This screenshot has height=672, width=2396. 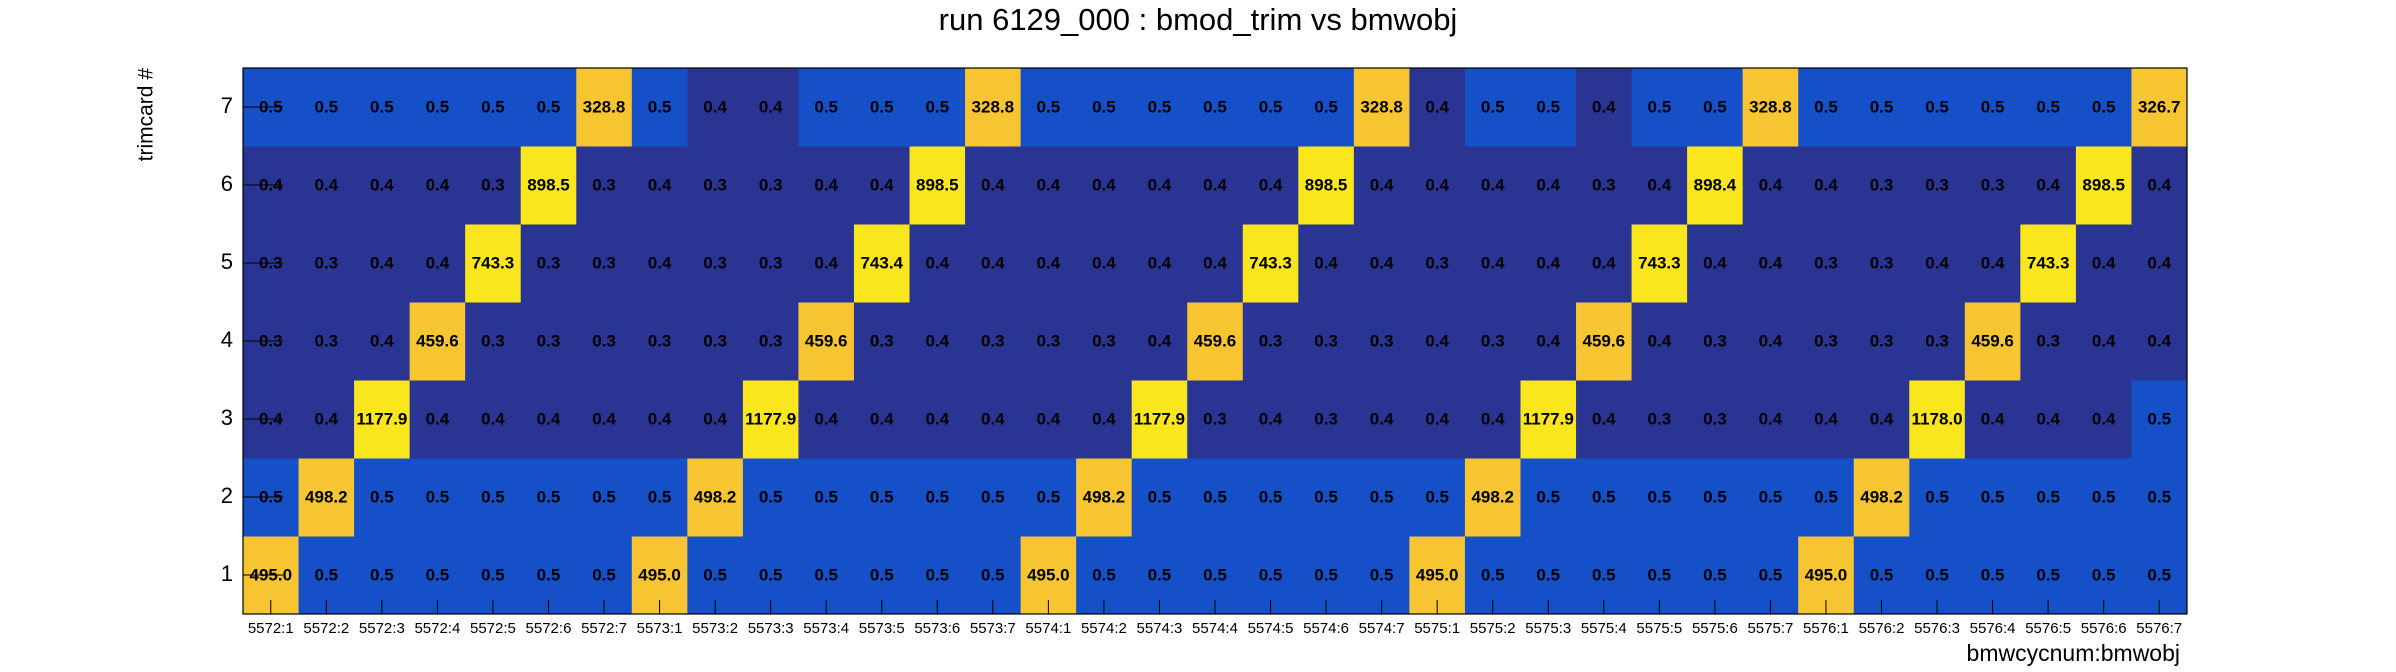 I want to click on x-tick-label: 5573:4, so click(x=826, y=628).